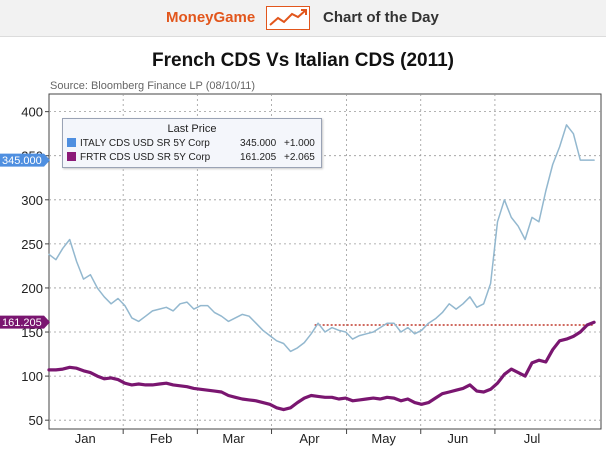  I want to click on x-tick-label: Mar, so click(233, 438).